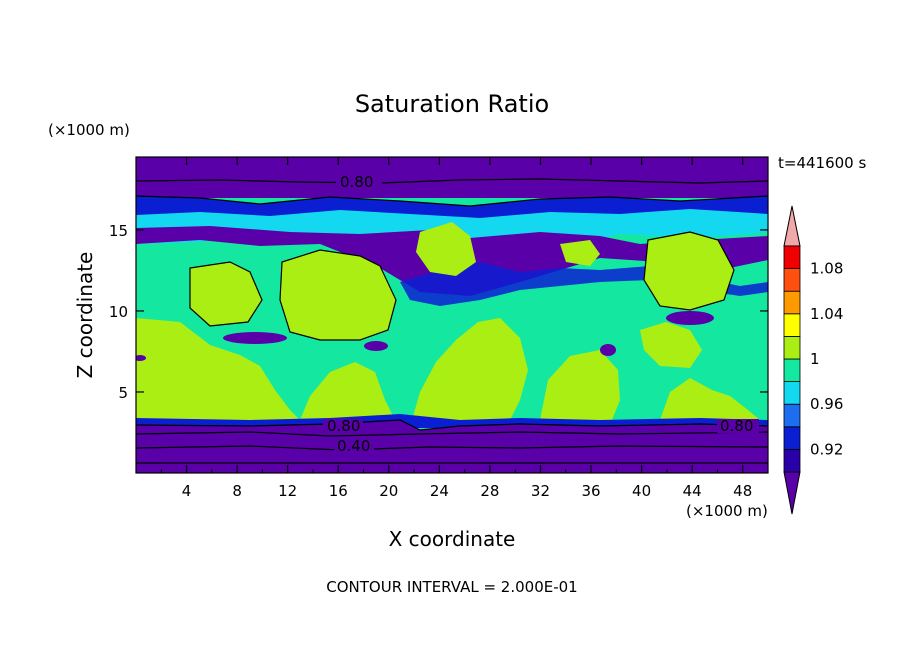 This screenshot has height=654, width=904. I want to click on x-axis-label: X coordinate, so click(452, 539).